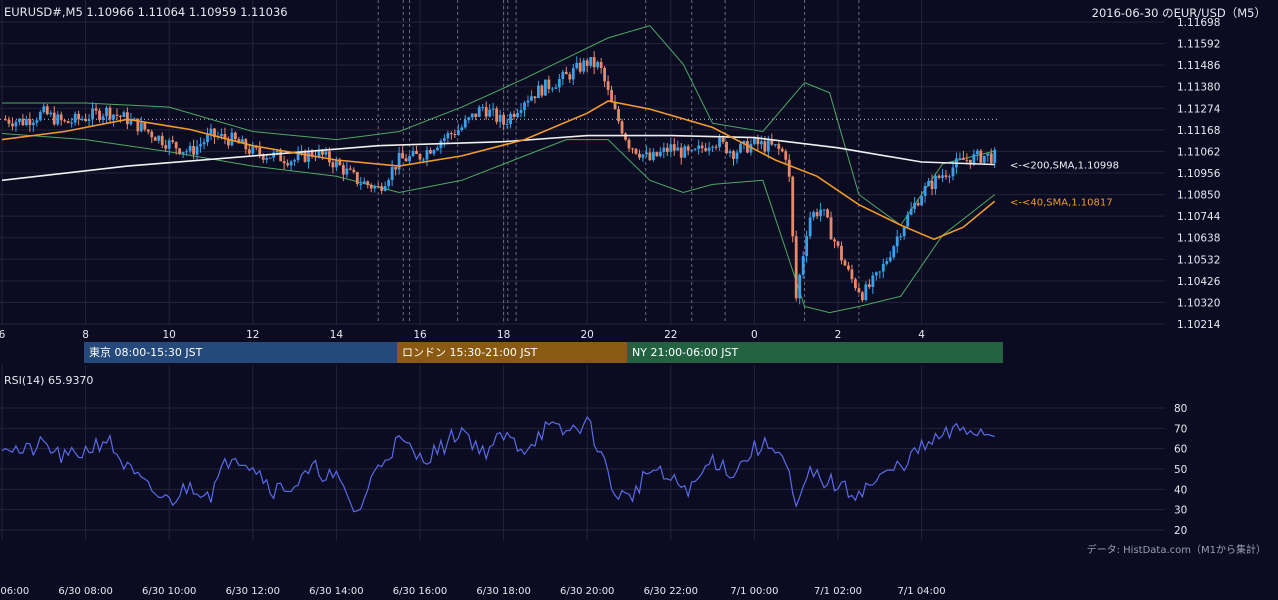  Describe the element at coordinates (1198, 131) in the screenshot. I see `price-y-tick-label: 1.11168` at that location.